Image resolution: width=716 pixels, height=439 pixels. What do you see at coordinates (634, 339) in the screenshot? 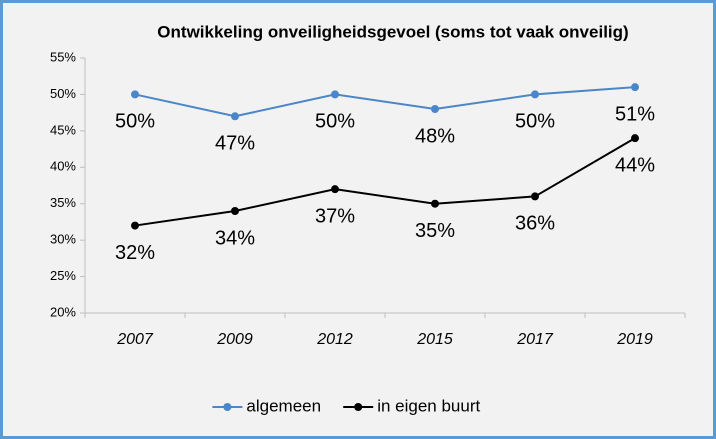
I see `x-tick-label: 2019` at bounding box center [634, 339].